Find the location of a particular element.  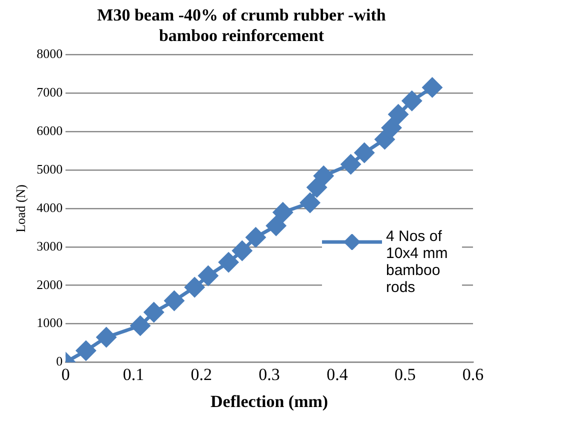

y-tick-label: 3000 is located at coordinates (49, 246).